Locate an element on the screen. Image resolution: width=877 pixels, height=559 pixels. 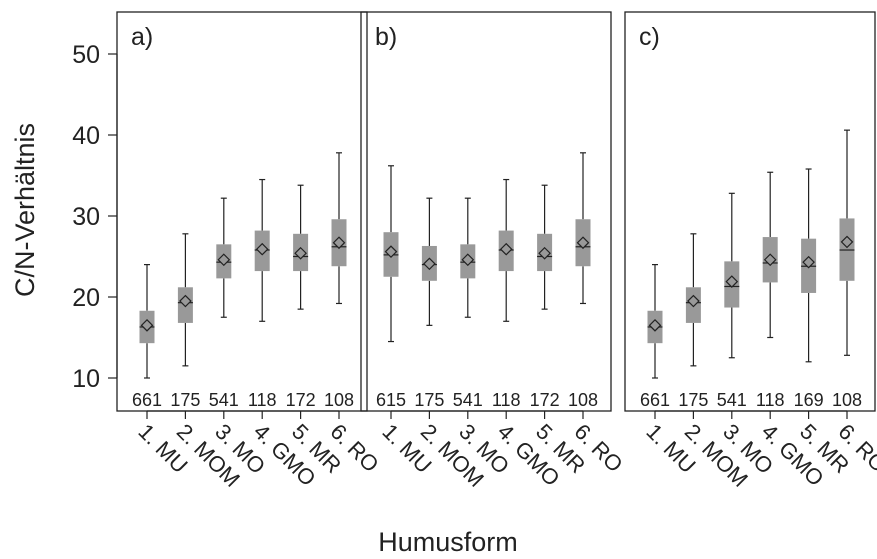
x-axis-label: Humusform is located at coordinates (448, 542).